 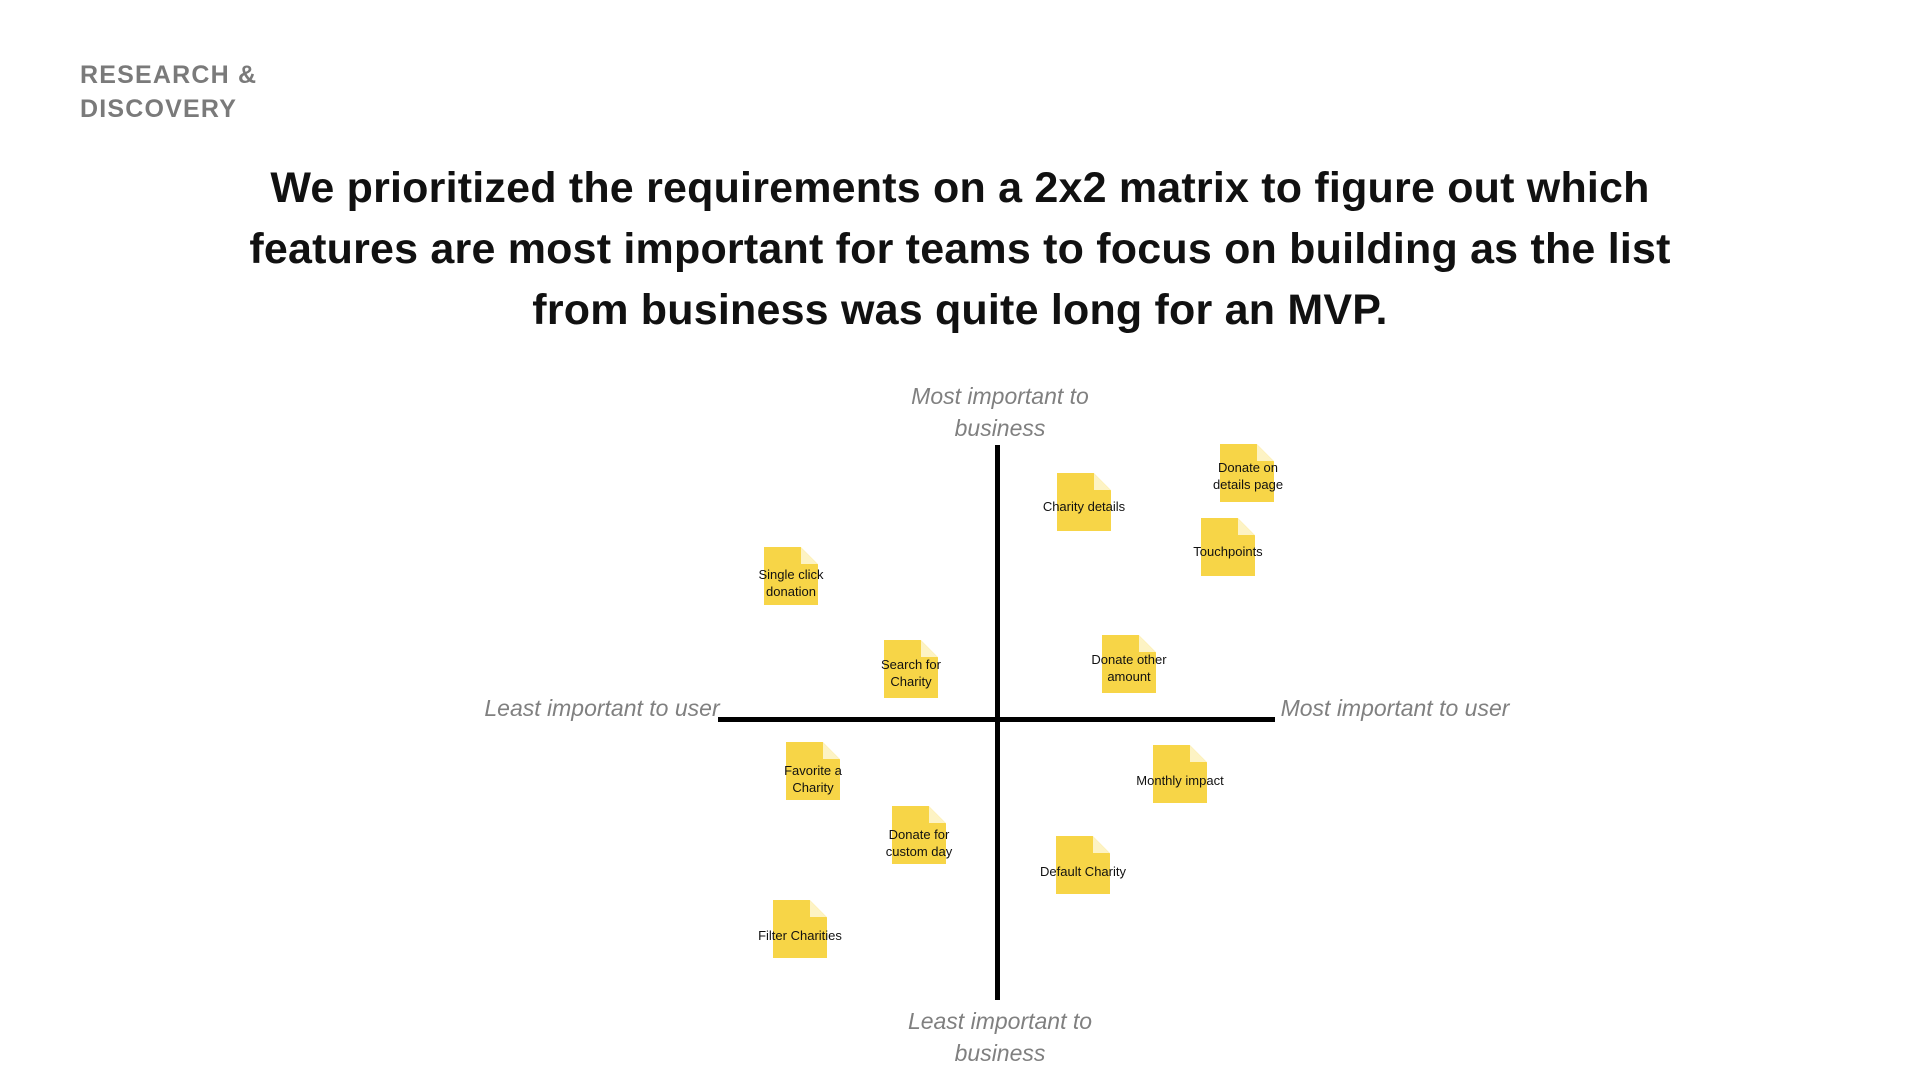 What do you see at coordinates (1129, 668) in the screenshot?
I see `sticky-note-label: Donate other amount` at bounding box center [1129, 668].